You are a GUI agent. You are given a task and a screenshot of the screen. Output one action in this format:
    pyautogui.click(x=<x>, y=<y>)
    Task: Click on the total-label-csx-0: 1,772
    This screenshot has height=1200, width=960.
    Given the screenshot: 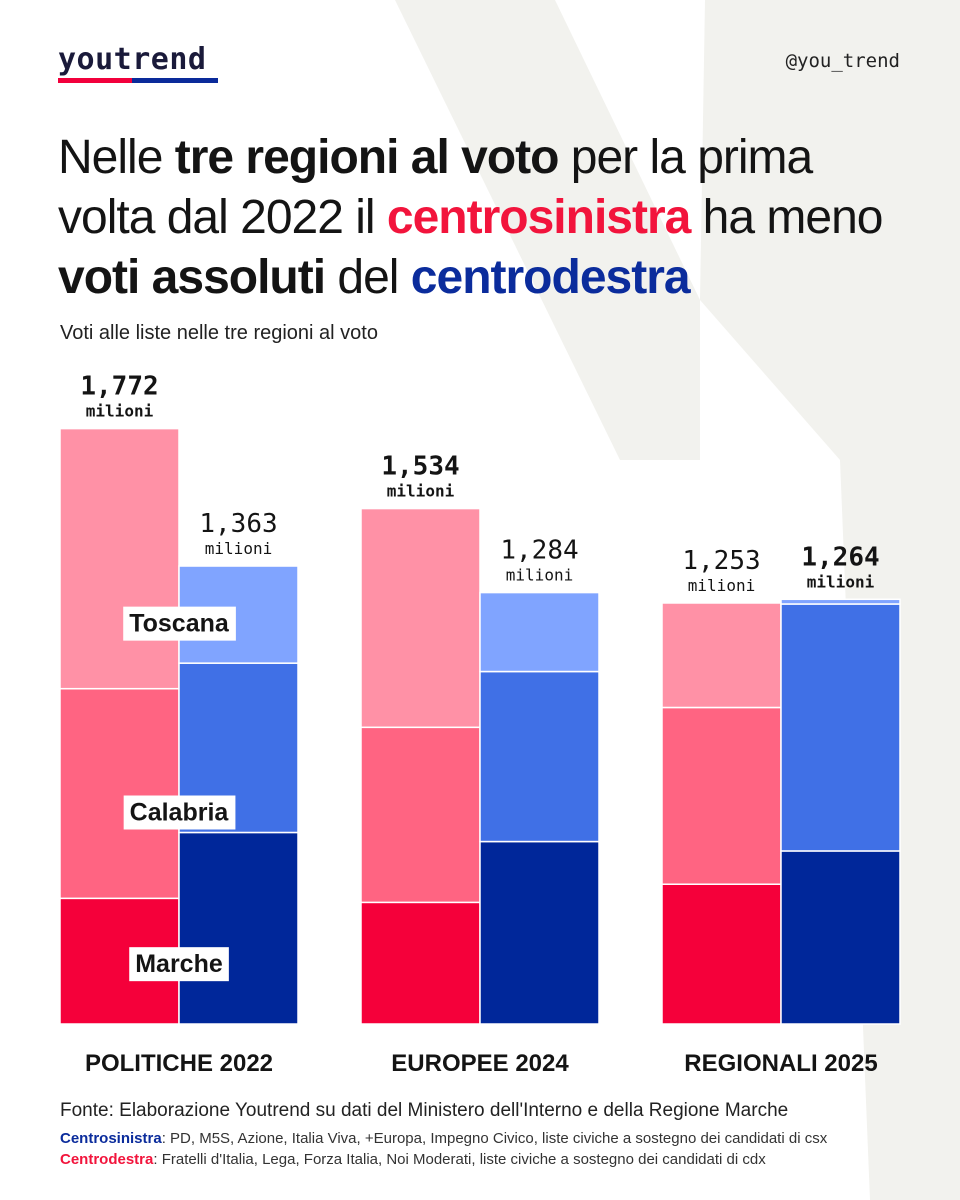 What is the action you would take?
    pyautogui.click(x=119, y=387)
    